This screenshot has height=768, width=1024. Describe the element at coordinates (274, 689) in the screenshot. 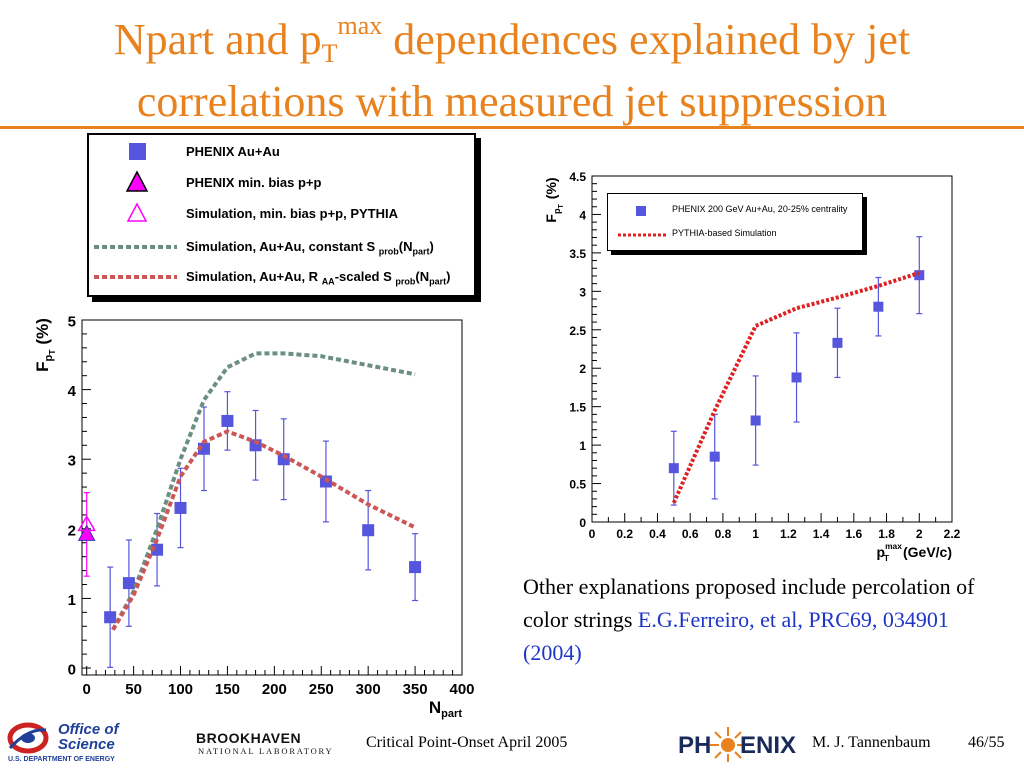

I see `npart-xtick-label: 200` at that location.